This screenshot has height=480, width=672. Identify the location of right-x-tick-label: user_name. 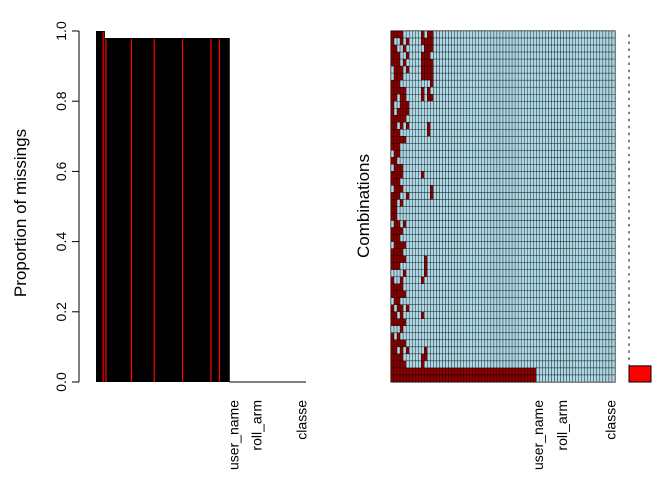
(538, 435).